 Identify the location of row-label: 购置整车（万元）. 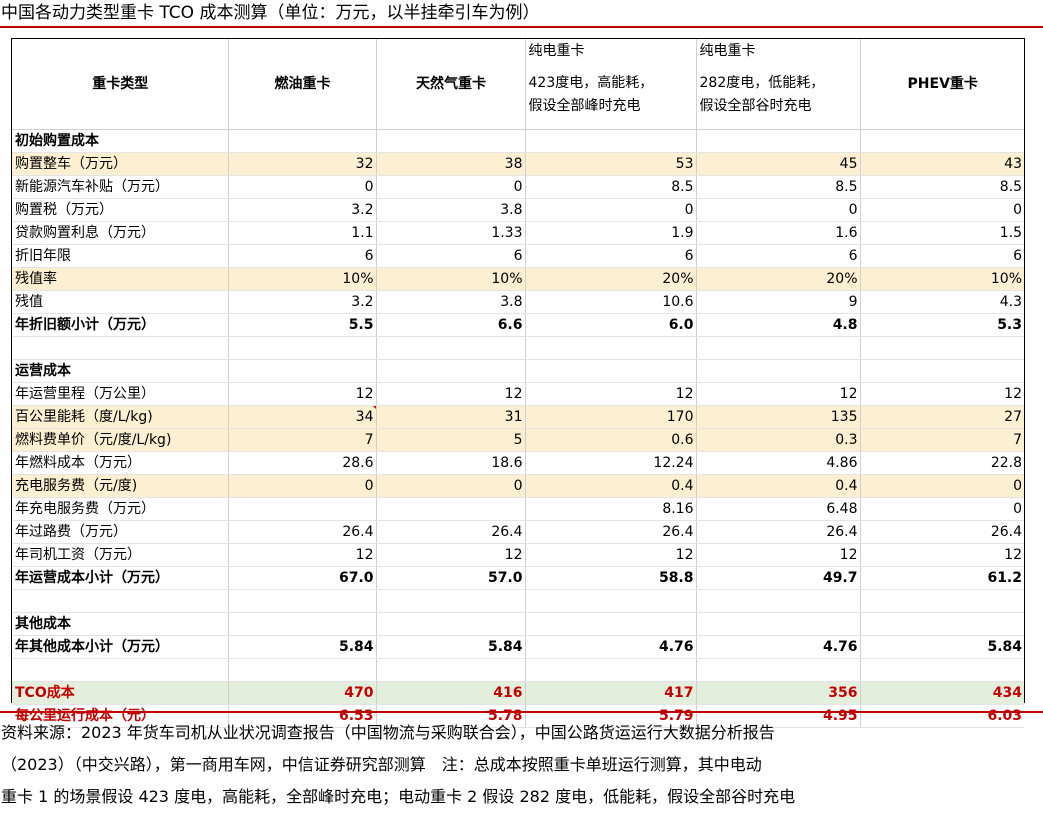
(120, 164).